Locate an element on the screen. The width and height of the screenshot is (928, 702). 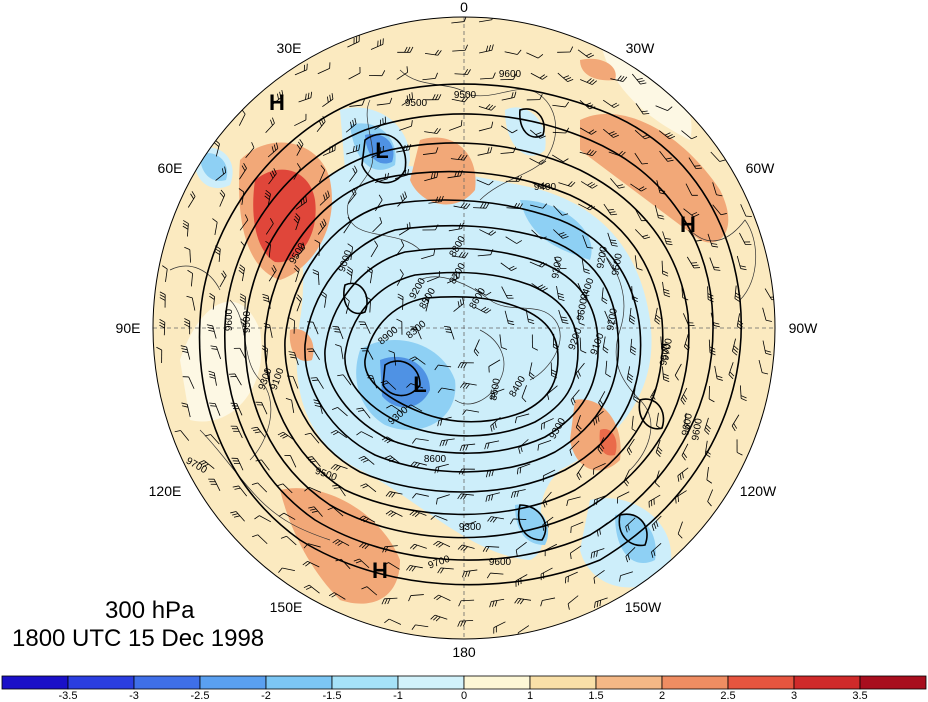
contour-label: 9400 is located at coordinates (545, 187).